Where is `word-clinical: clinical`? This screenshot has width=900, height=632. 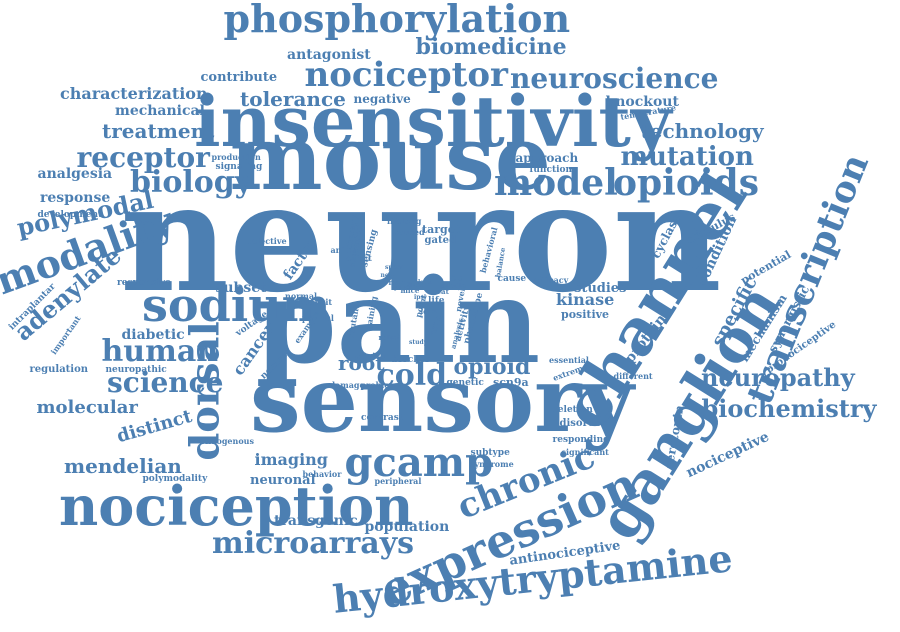 word-clinical: clinical is located at coordinates (372, 356).